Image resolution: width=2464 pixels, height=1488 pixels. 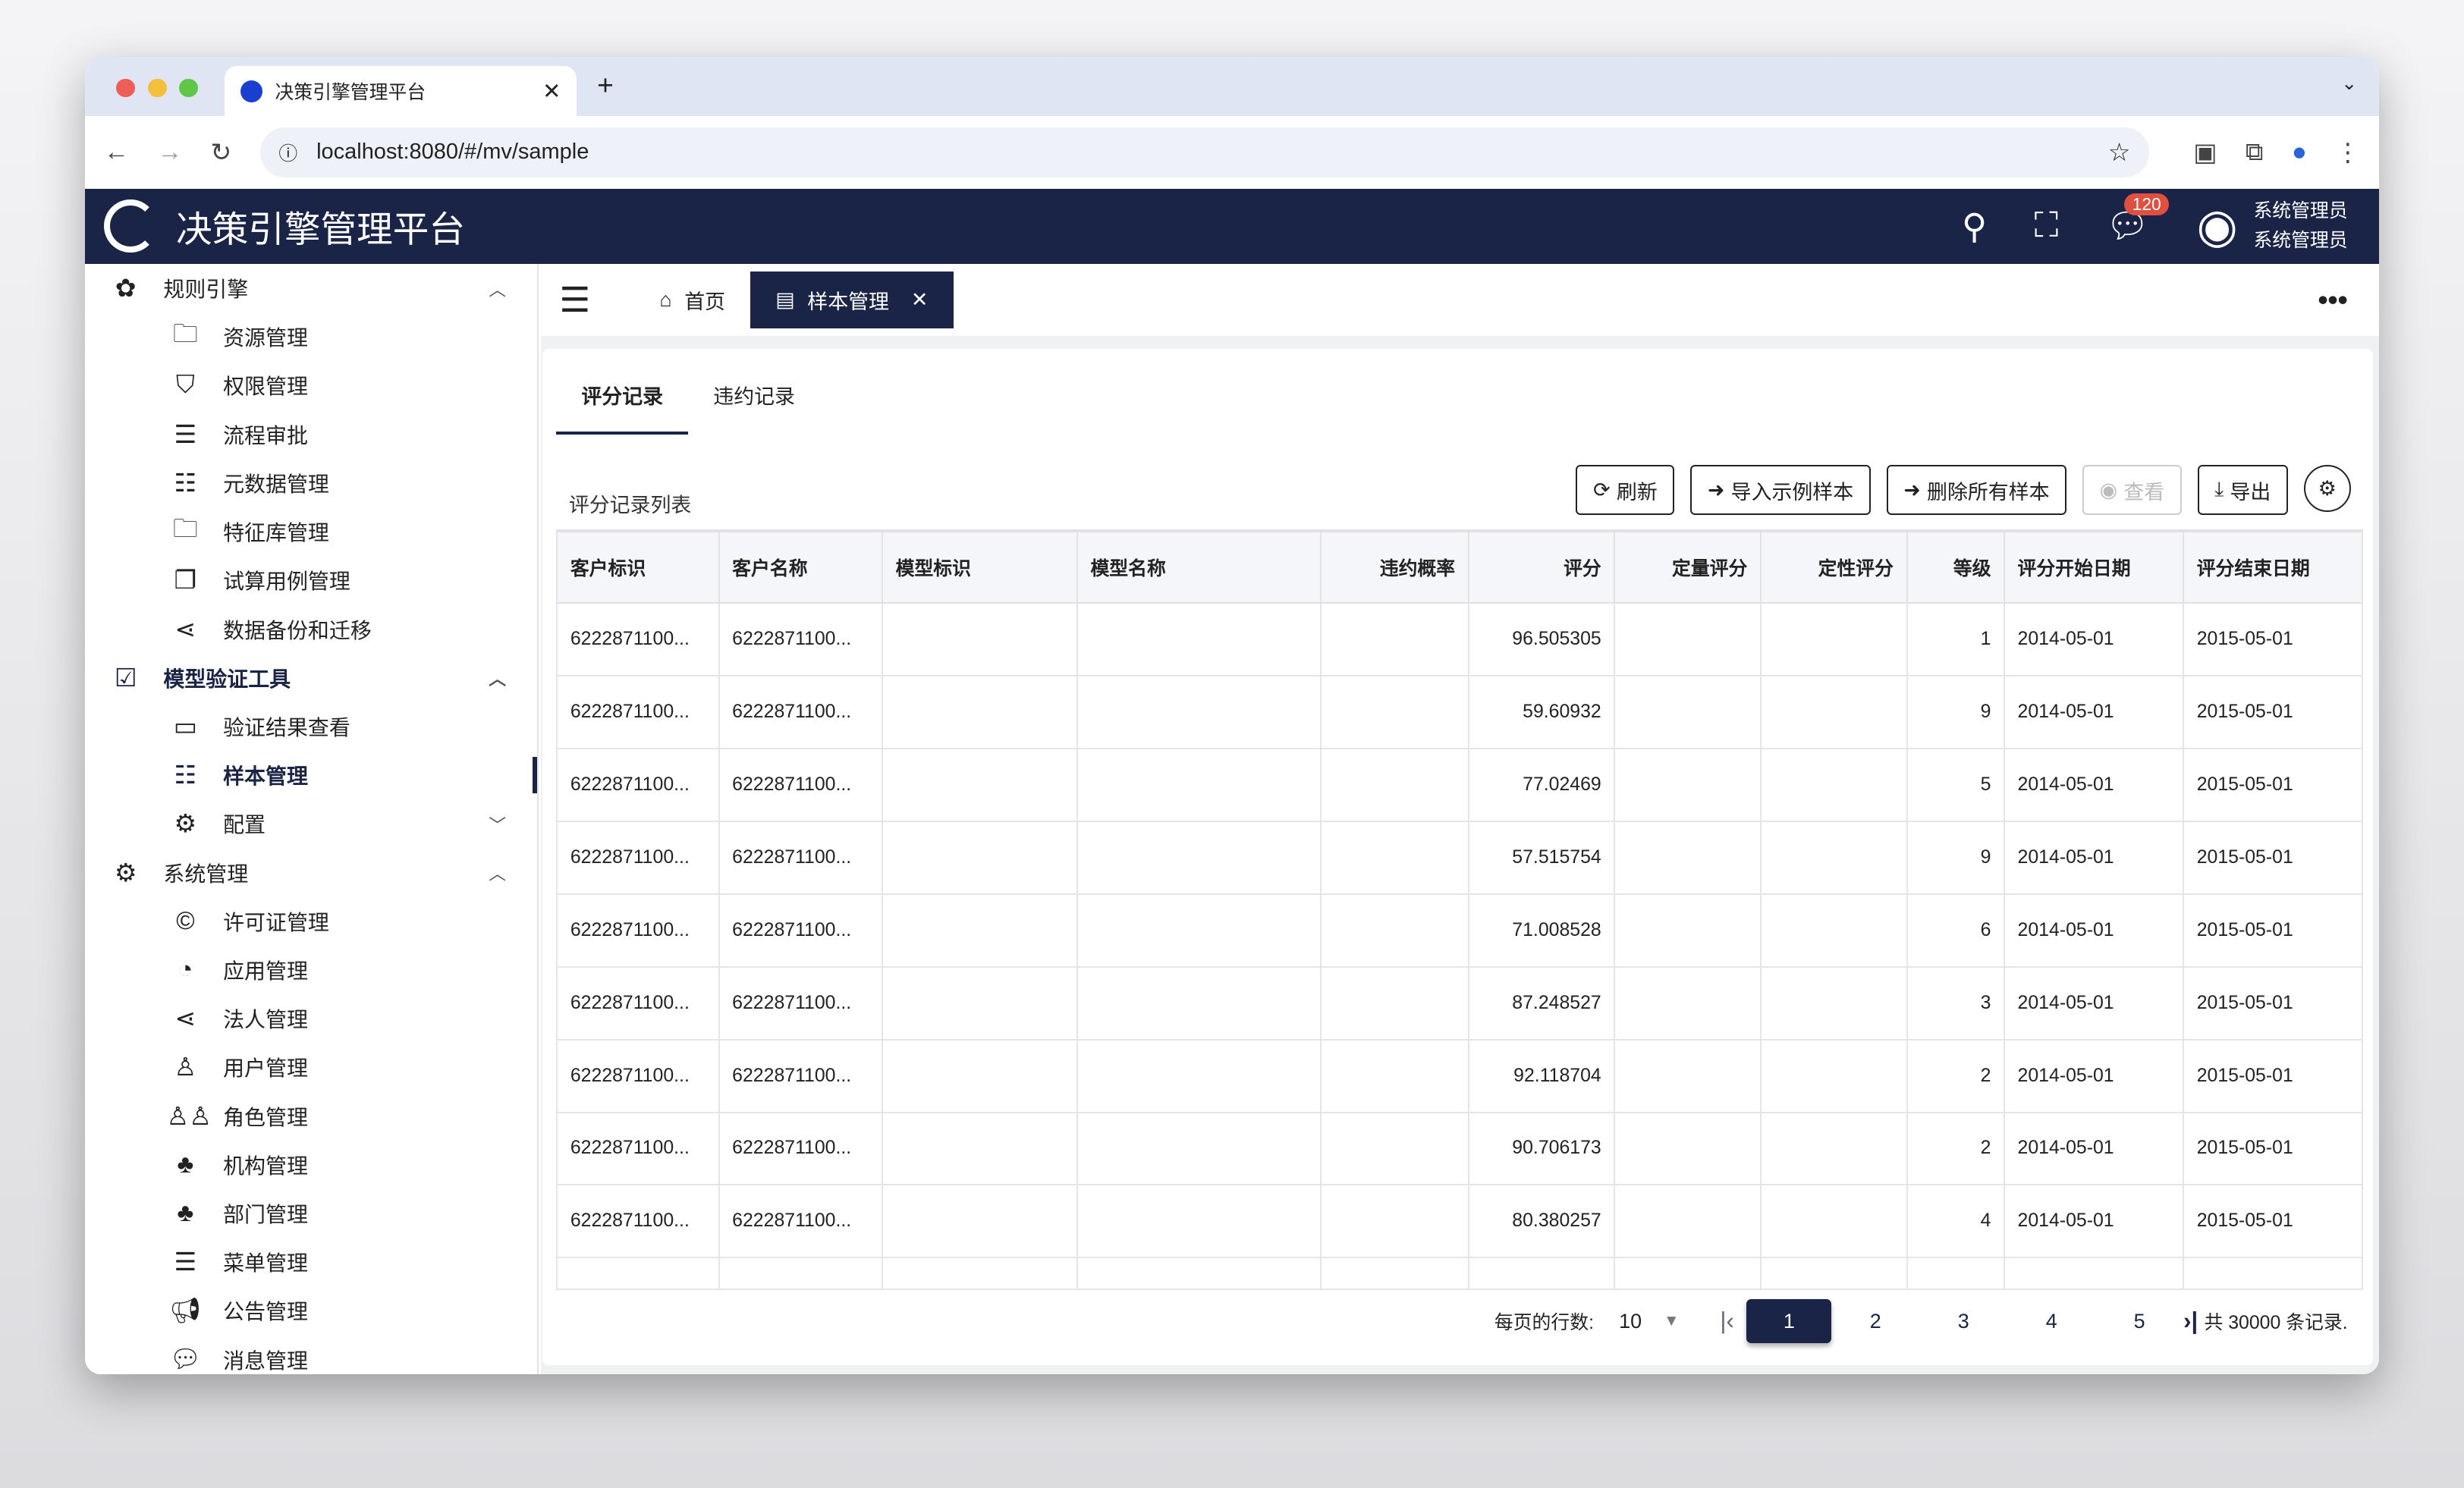 I want to click on sidebar-item-2-0: © 许可证管理, so click(x=311, y=922).